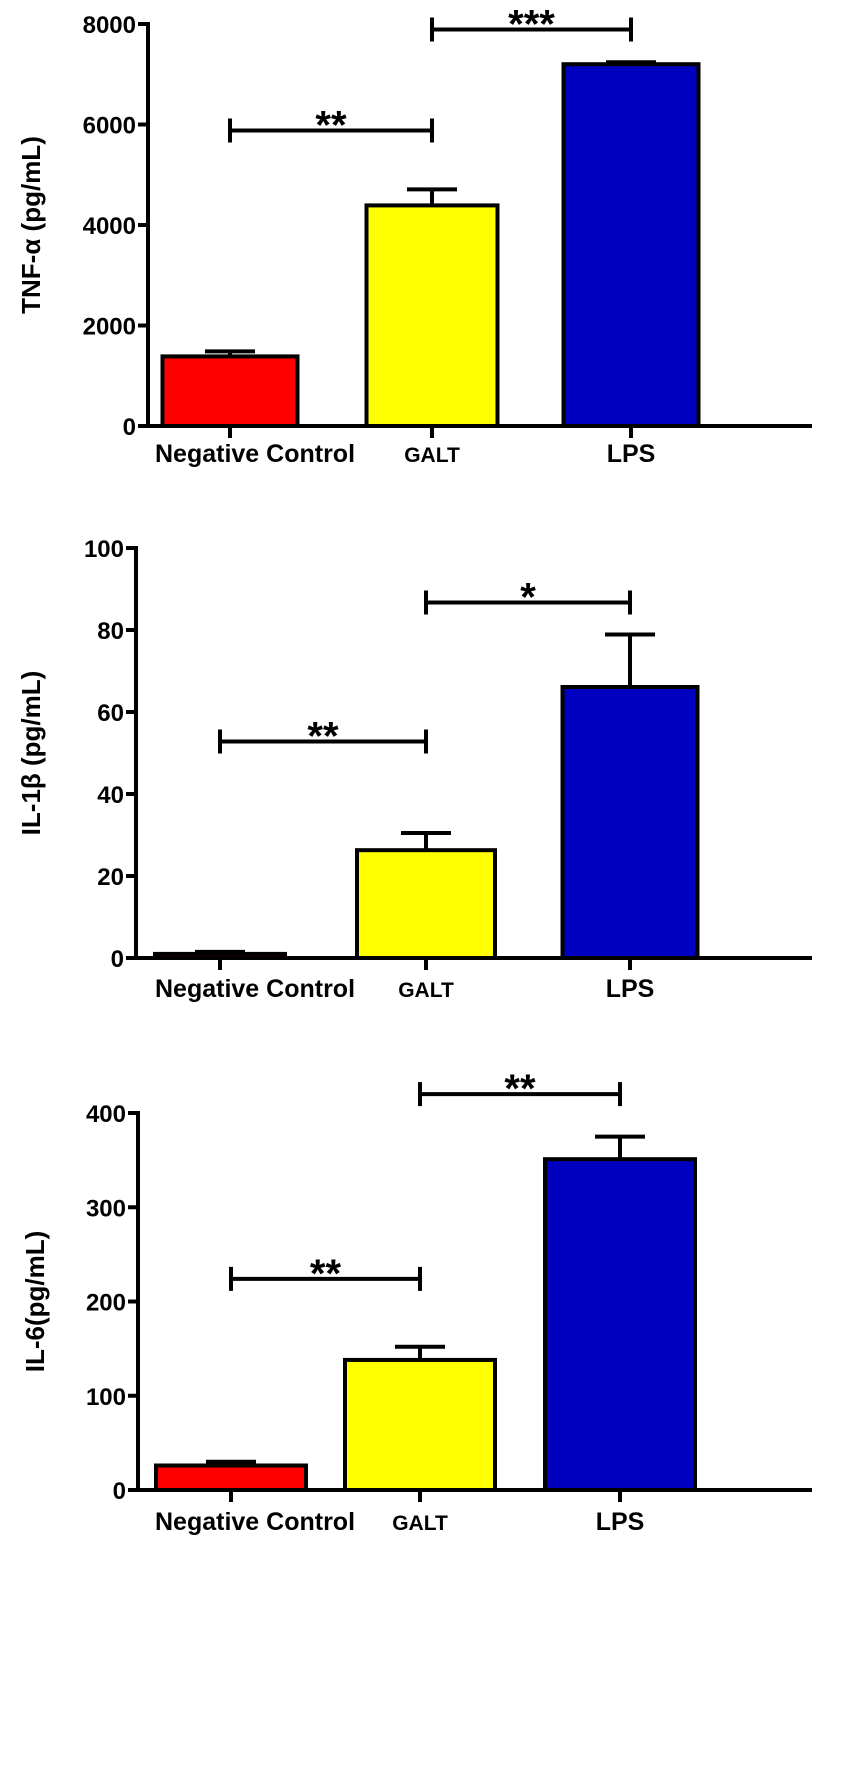  What do you see at coordinates (106, 1303) in the screenshot?
I see `y-tick-label: 200` at bounding box center [106, 1303].